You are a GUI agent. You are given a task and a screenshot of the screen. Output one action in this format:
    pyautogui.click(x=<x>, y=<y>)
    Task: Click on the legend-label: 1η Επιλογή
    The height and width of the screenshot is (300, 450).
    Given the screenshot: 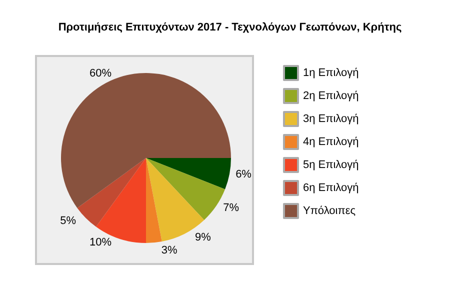 What is the action you would take?
    pyautogui.click(x=331, y=73)
    